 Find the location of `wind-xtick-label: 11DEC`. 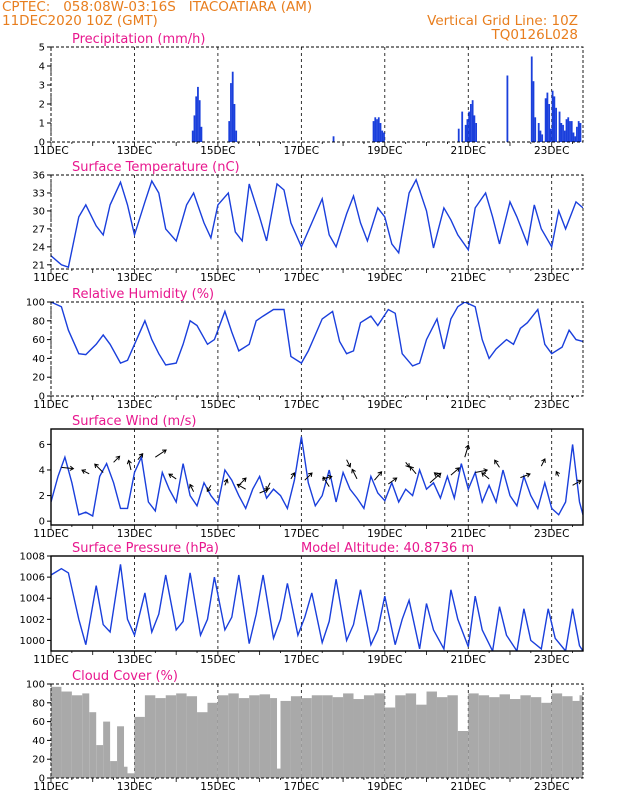

wind-xtick-label: 11DEC is located at coordinates (50, 534).